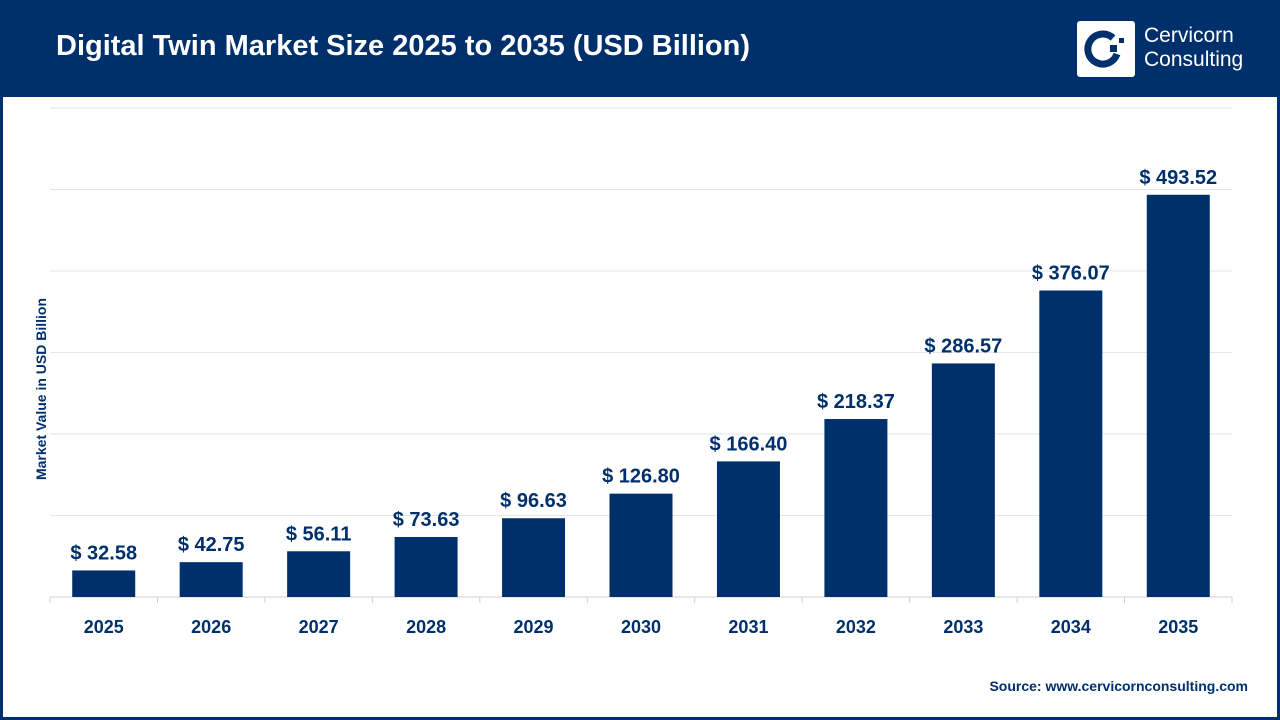  Describe the element at coordinates (533, 501) in the screenshot. I see `data-label: $ 96.63` at that location.